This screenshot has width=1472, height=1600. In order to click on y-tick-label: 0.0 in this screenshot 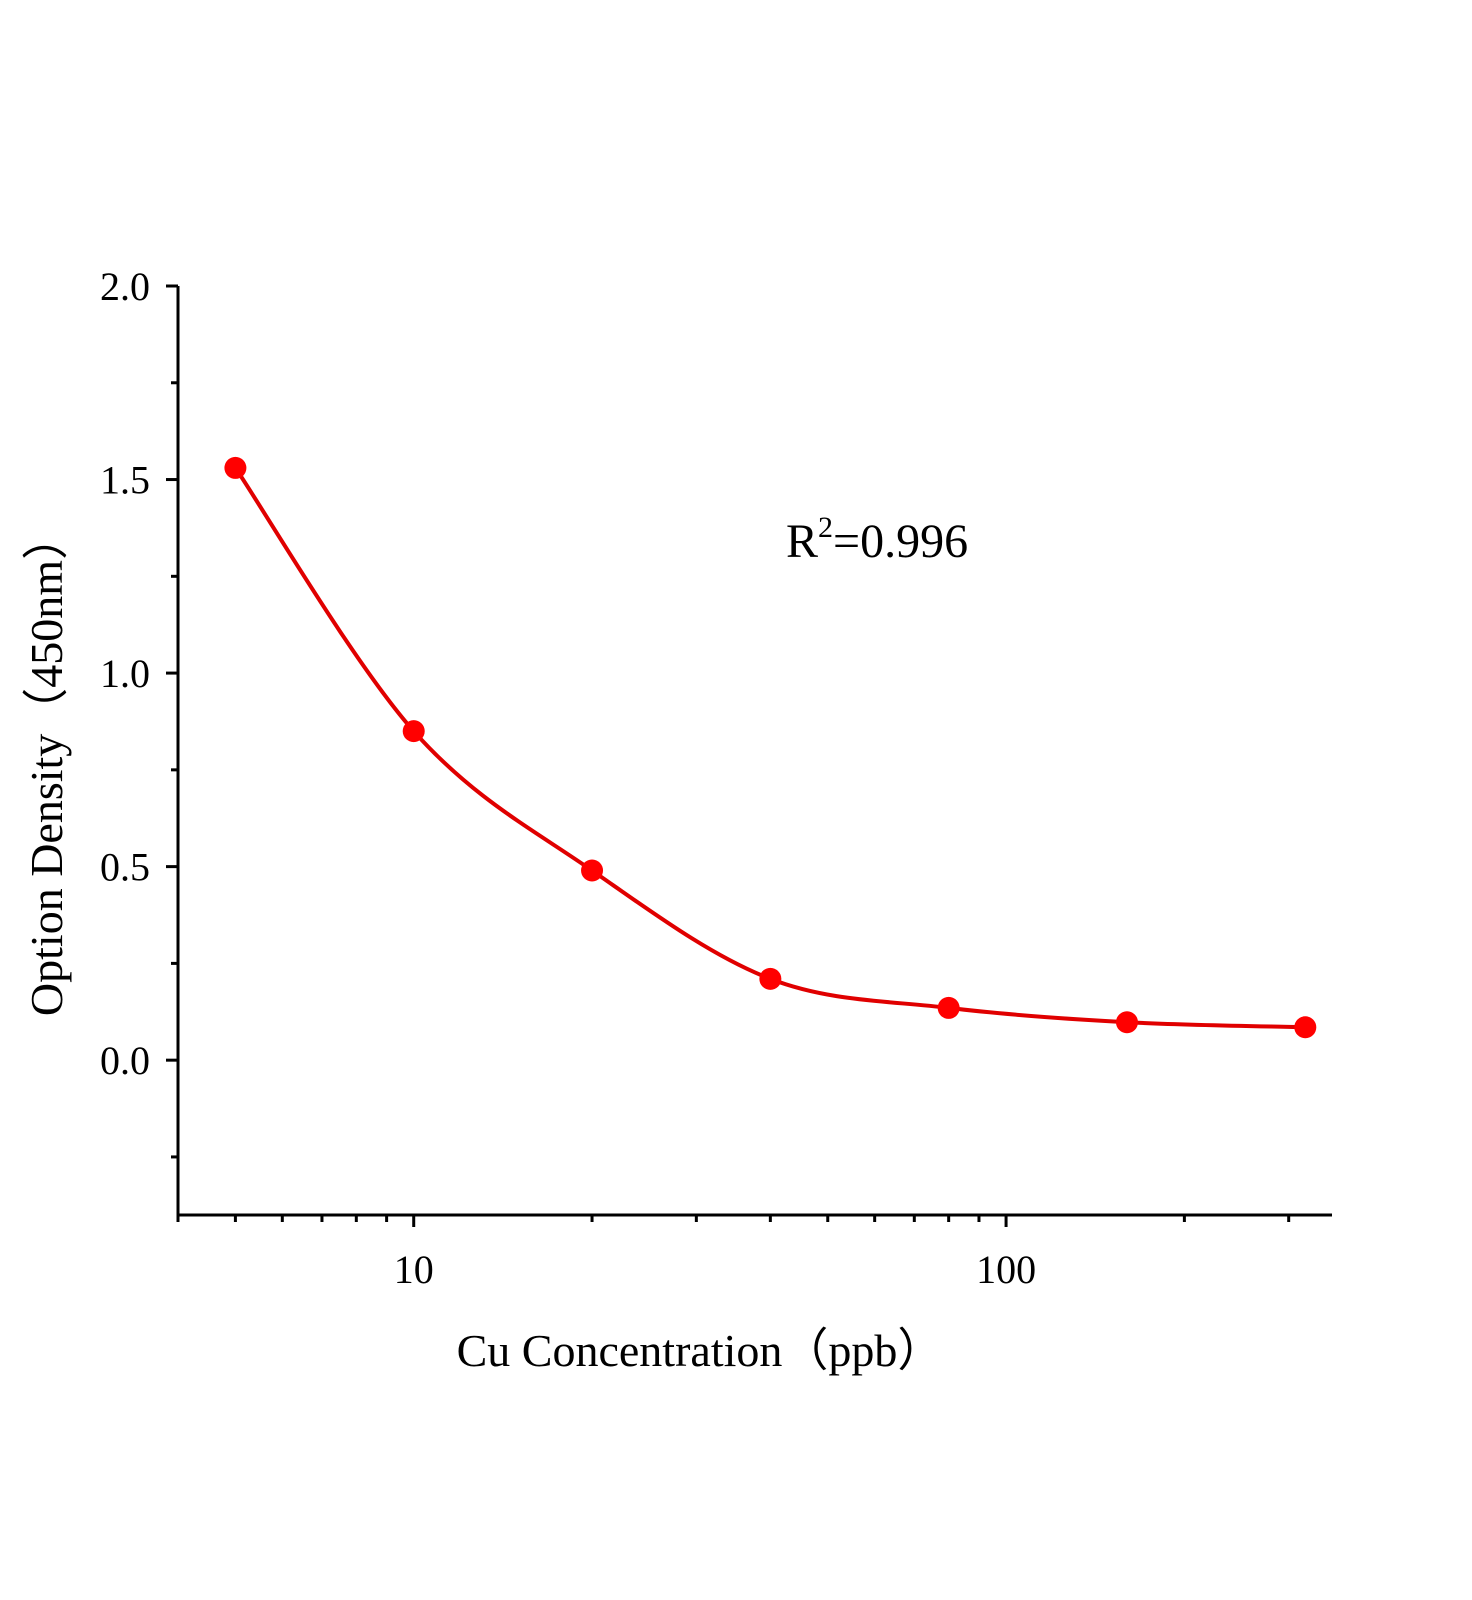, I will do `click(125, 1060)`.